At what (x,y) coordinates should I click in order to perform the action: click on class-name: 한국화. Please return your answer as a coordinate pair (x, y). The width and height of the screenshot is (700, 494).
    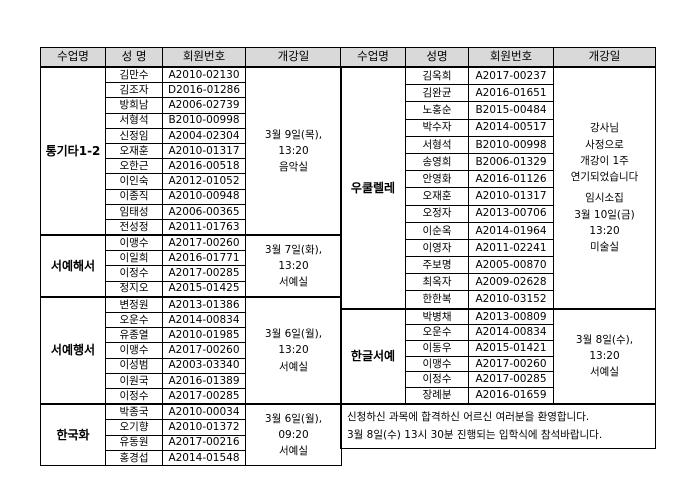
    Looking at the image, I should click on (73, 434).